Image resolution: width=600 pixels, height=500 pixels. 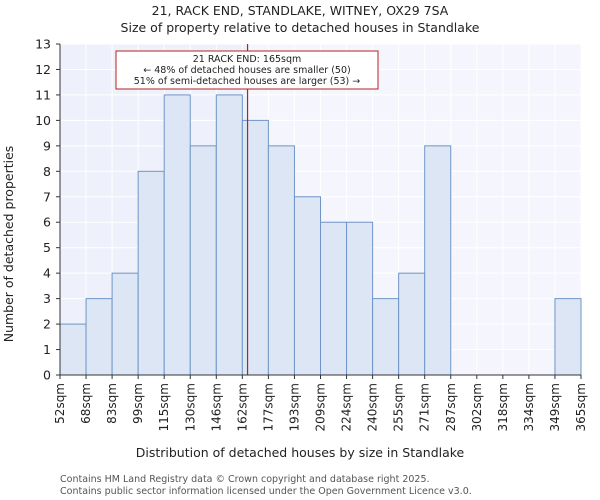 What do you see at coordinates (425, 407) in the screenshot?
I see `x-tick-label: 271sqm` at bounding box center [425, 407].